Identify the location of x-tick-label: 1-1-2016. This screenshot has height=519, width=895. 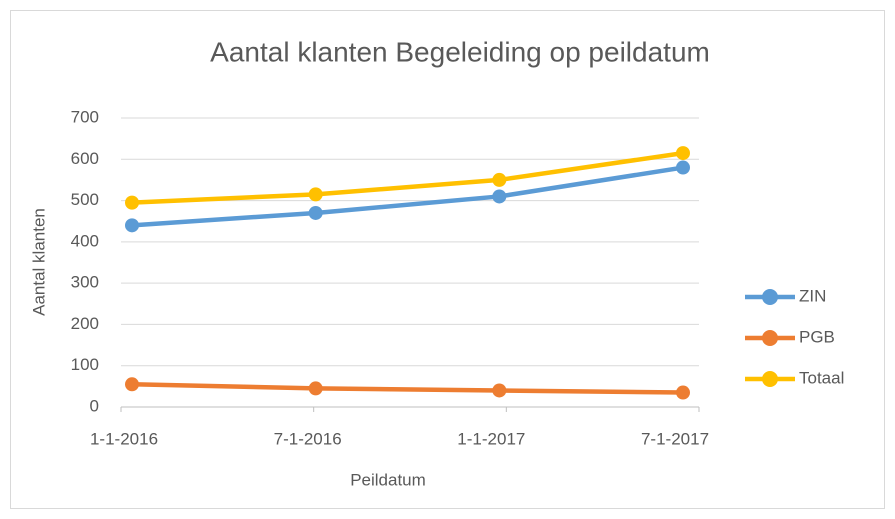
(124, 438).